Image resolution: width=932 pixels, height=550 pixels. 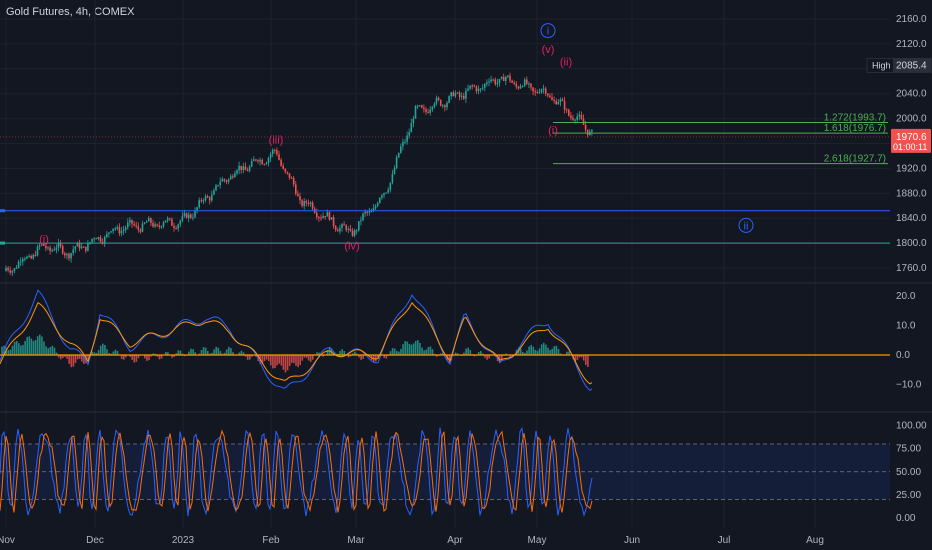 I want to click on wave-label: i, so click(x=548, y=32).